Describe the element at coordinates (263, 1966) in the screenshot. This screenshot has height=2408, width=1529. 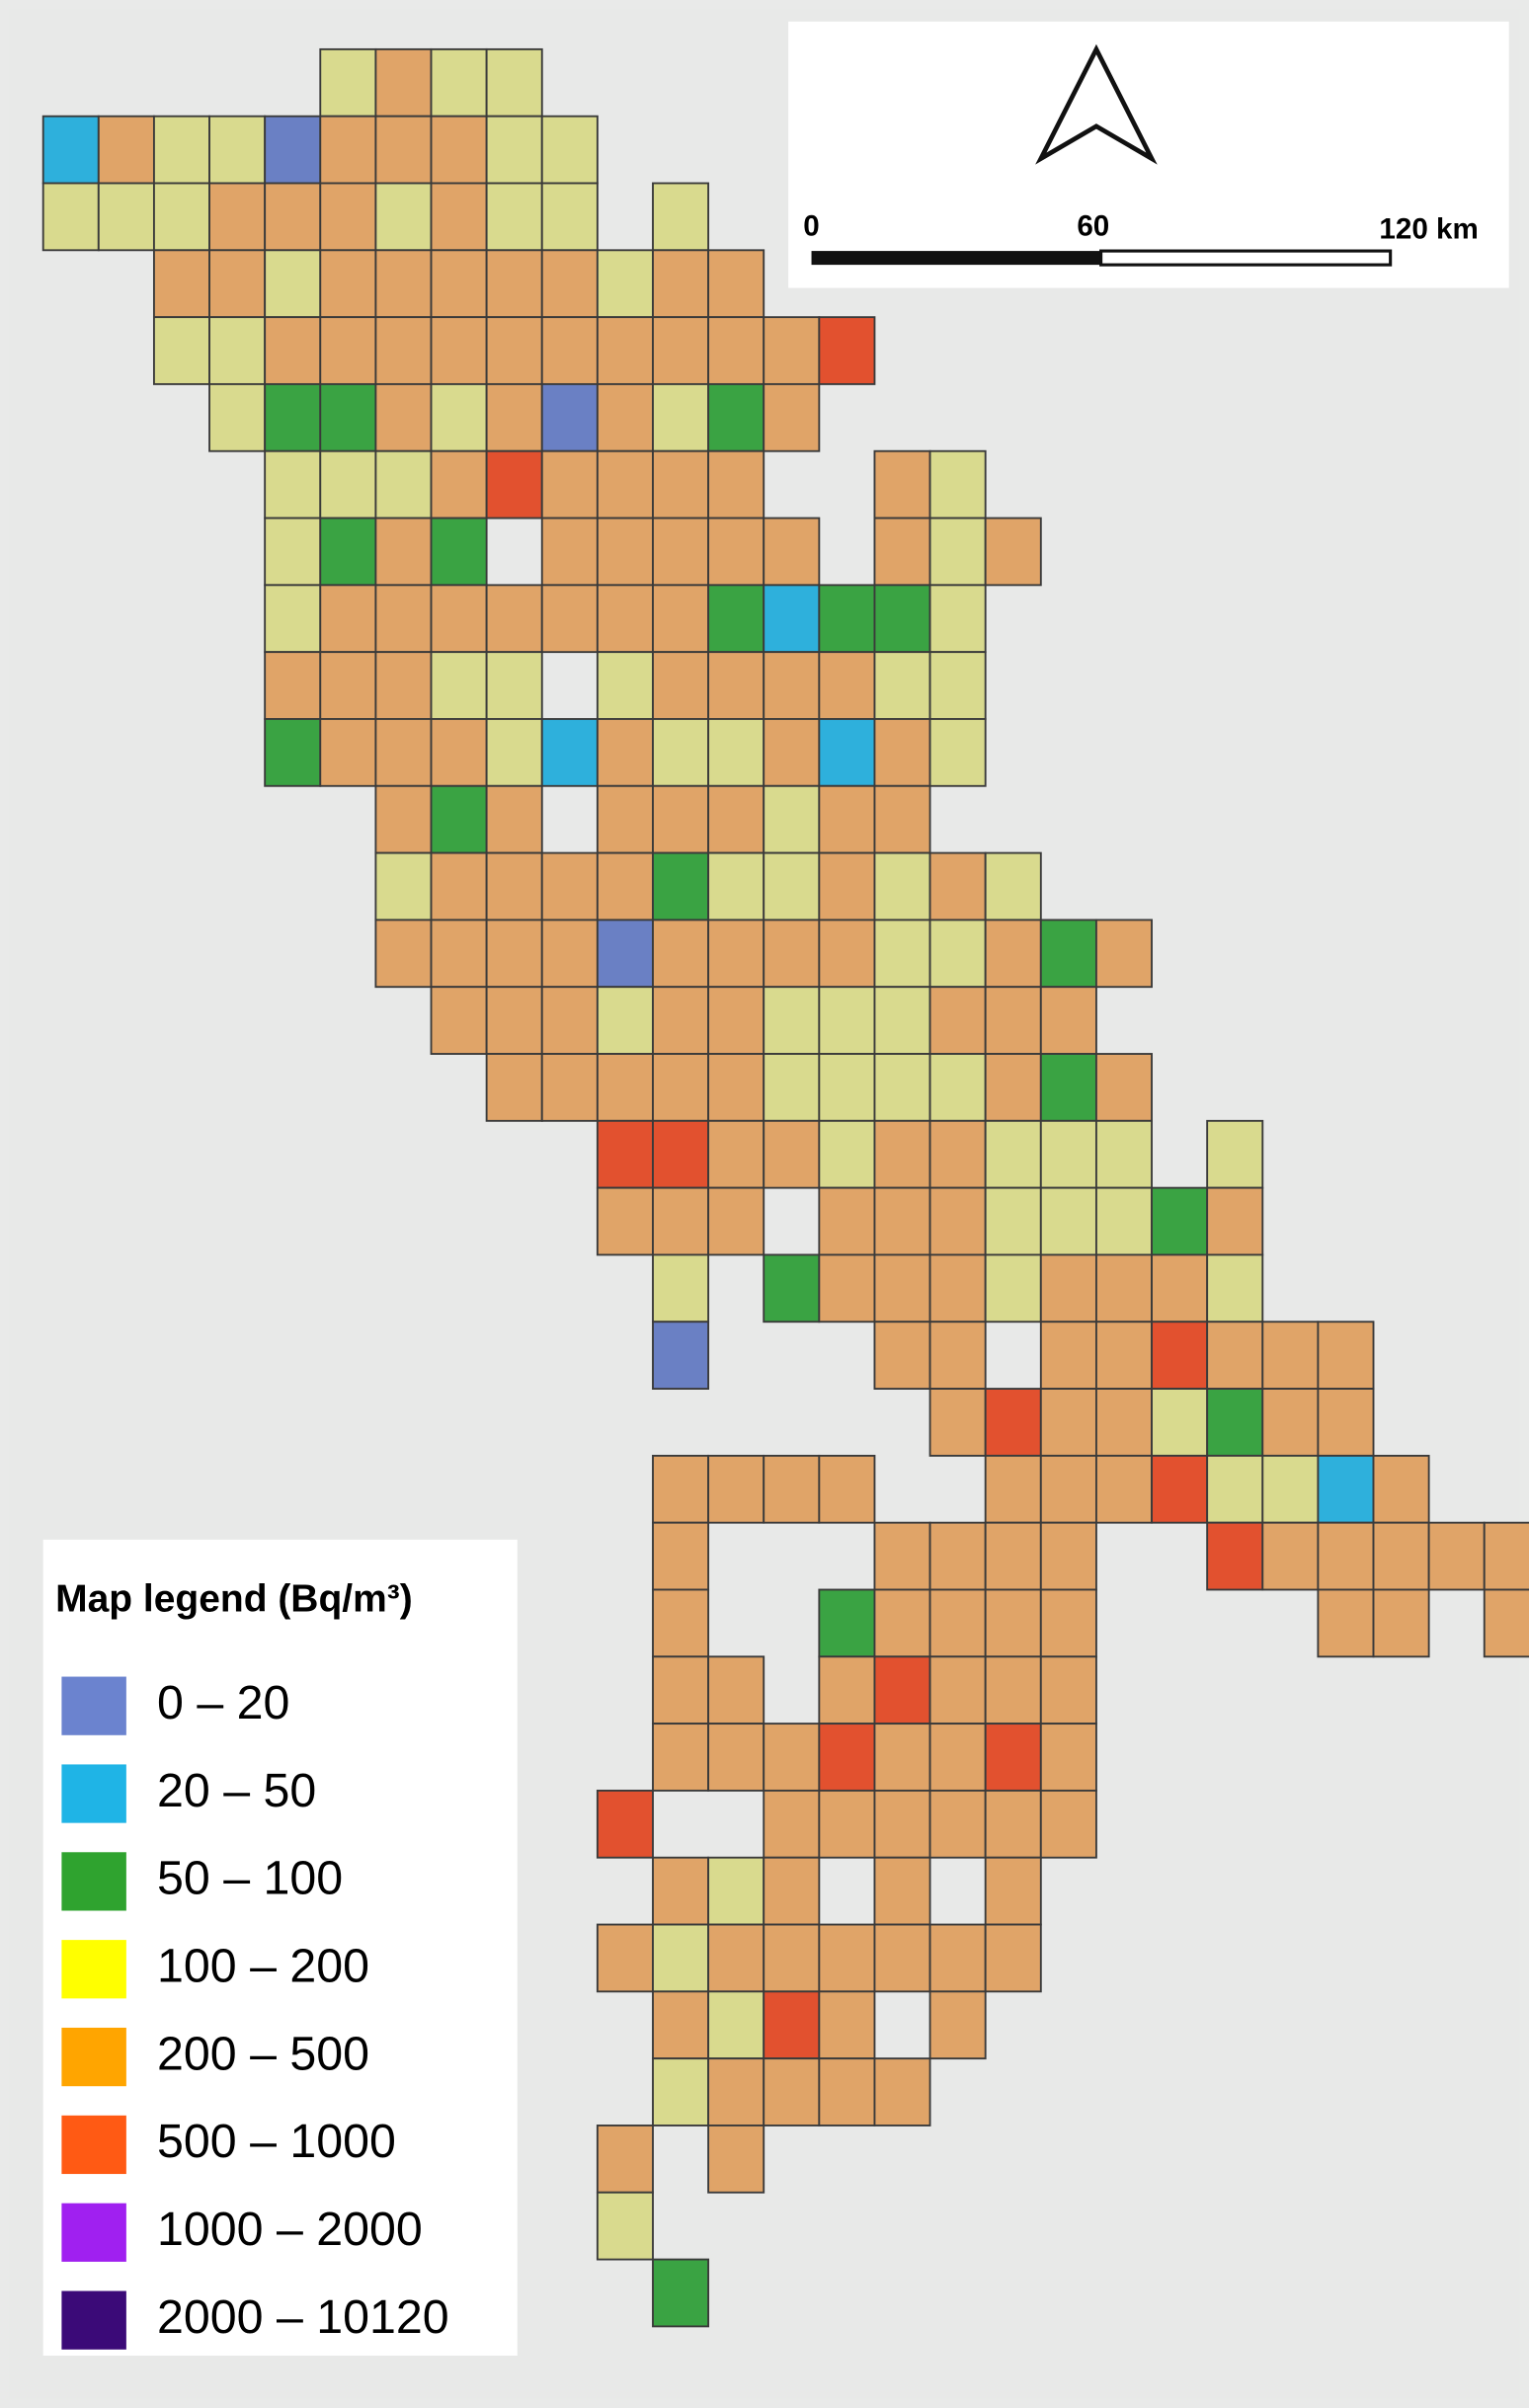
I see `legend-label: 100 – 200` at that location.